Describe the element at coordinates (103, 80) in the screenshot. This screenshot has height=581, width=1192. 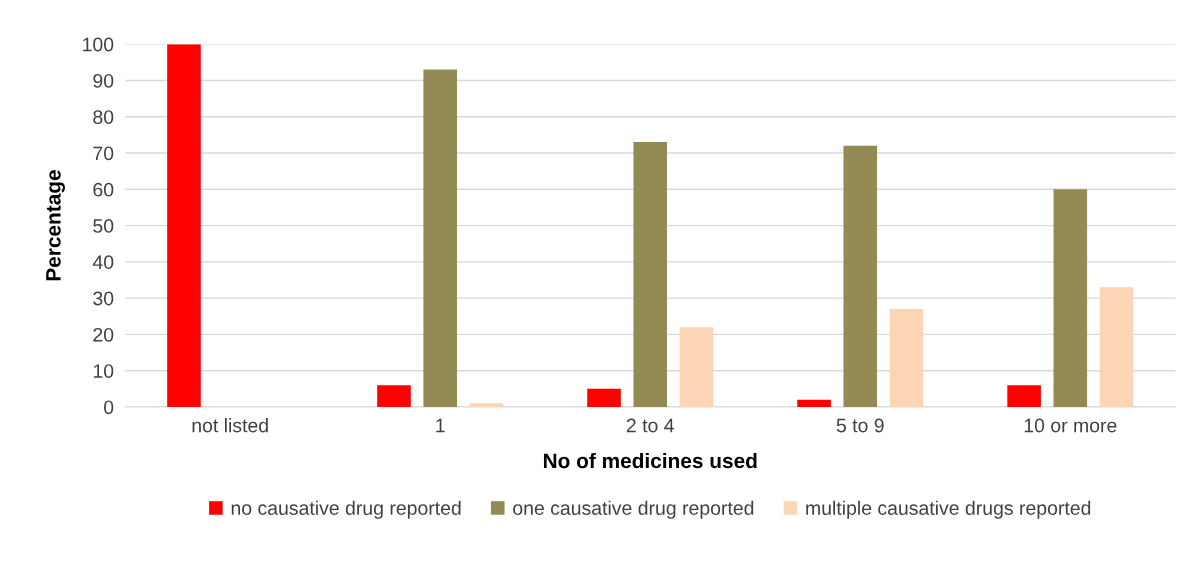
I see `y-tick-label: 90` at that location.